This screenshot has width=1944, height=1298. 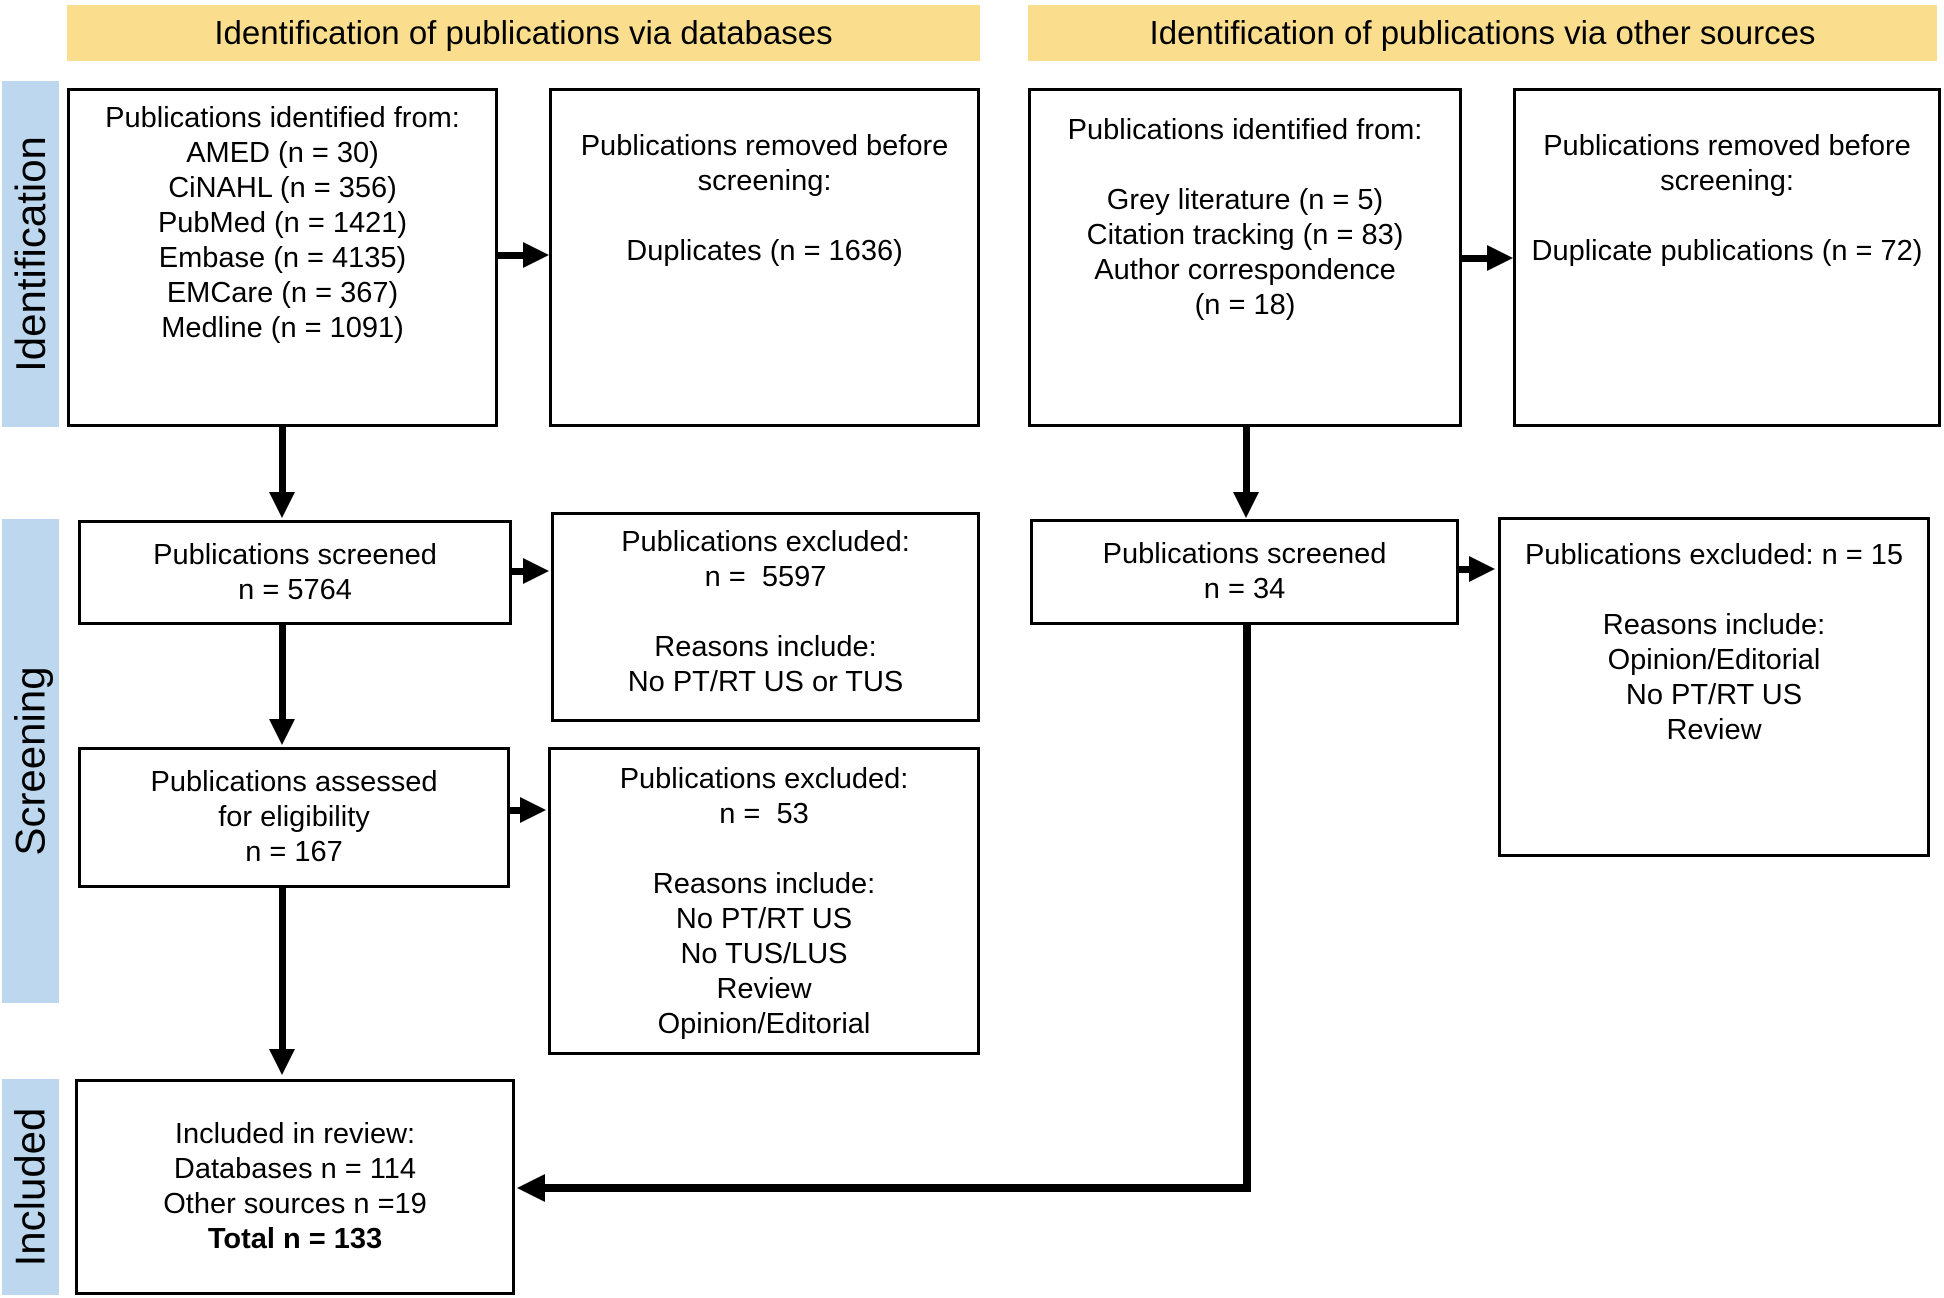 I want to click on text-line: Embase (n = 4135), so click(x=282, y=258).